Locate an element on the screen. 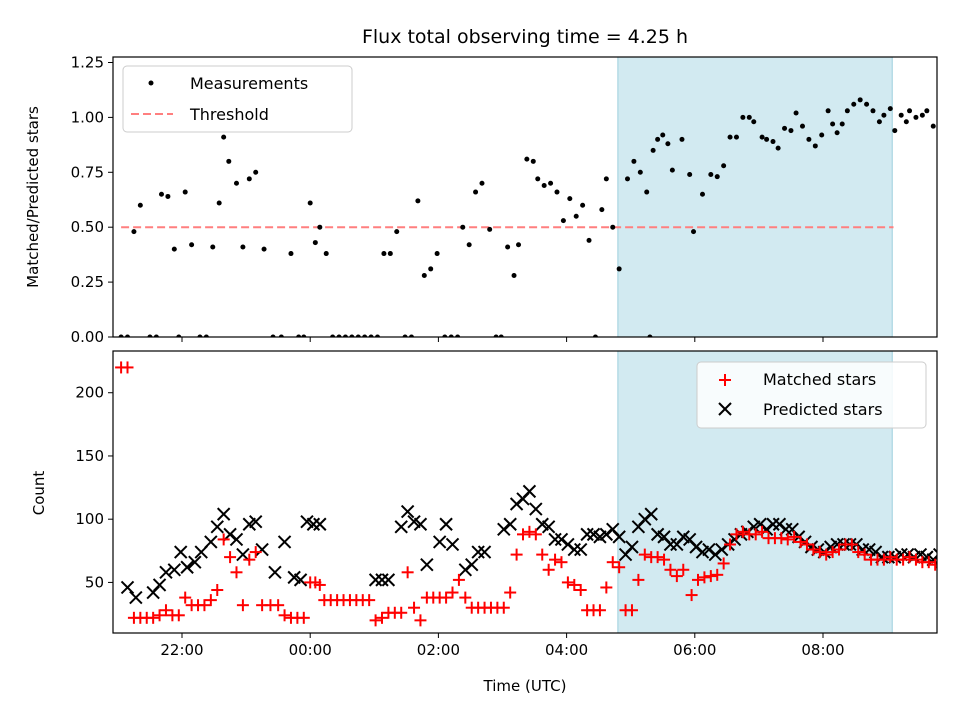 This screenshot has height=720, width=960. legend-measurements-marker is located at coordinates (151, 83).